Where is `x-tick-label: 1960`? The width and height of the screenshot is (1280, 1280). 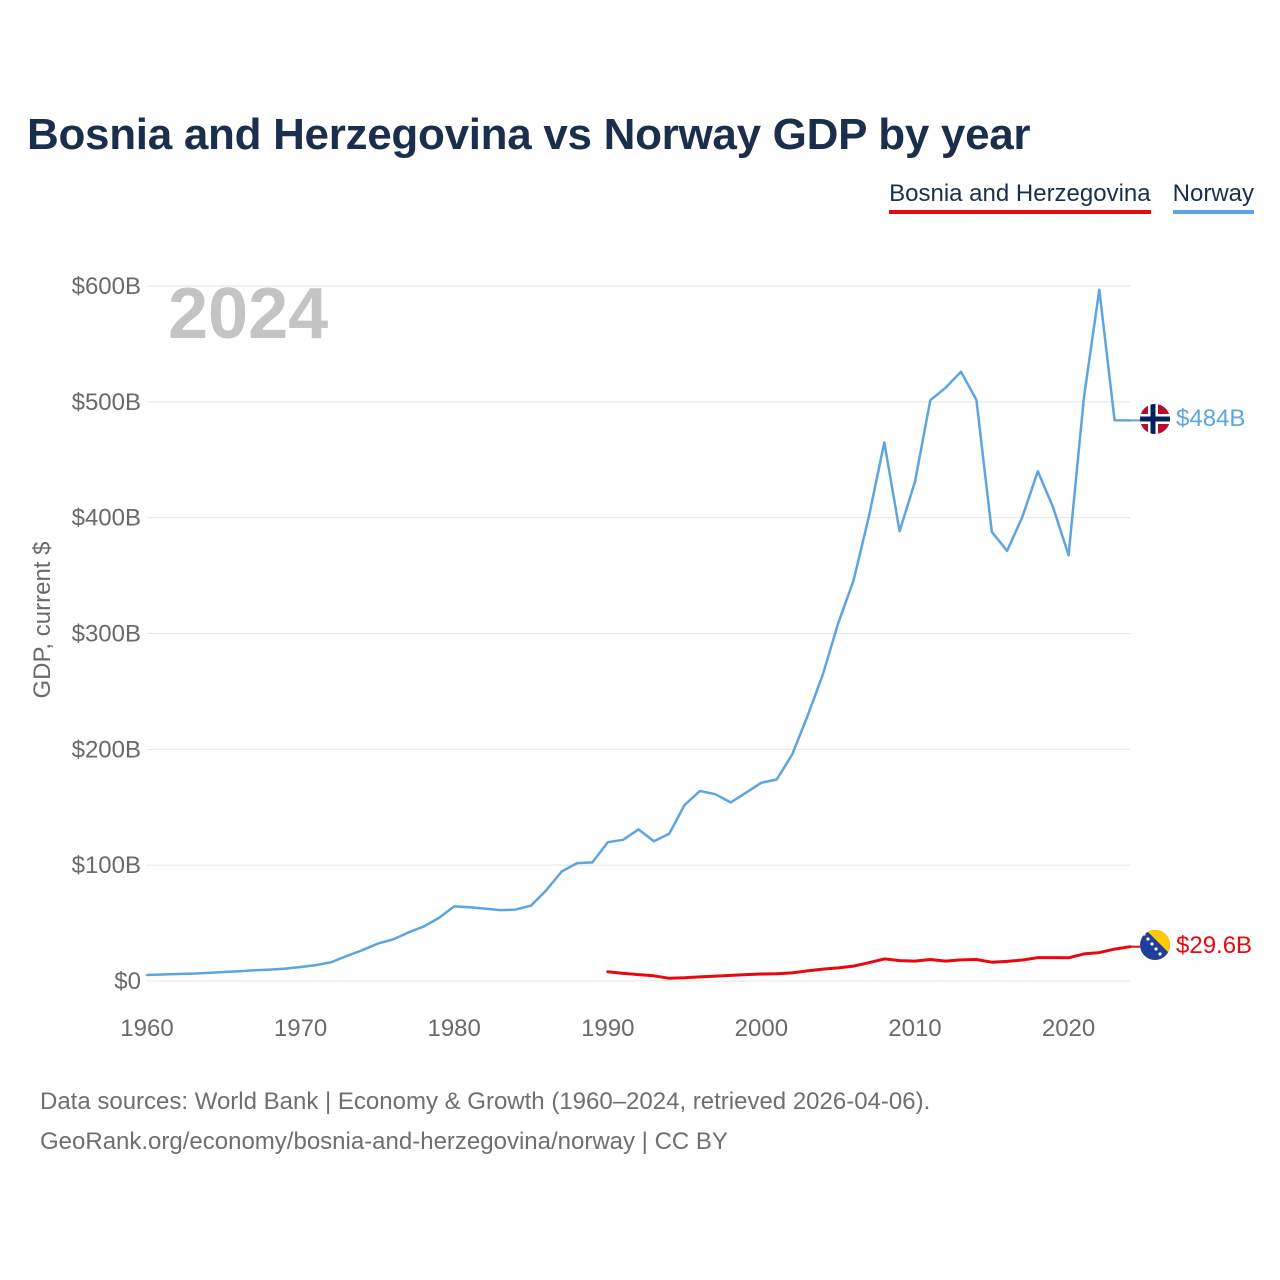 x-tick-label: 1960 is located at coordinates (146, 1028).